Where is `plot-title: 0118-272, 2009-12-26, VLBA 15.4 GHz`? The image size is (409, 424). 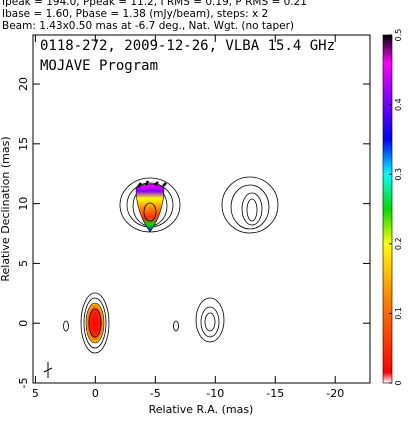
plot-title: 0118-272, 2009-12-26, VLBA 15.4 GHz is located at coordinates (187, 46).